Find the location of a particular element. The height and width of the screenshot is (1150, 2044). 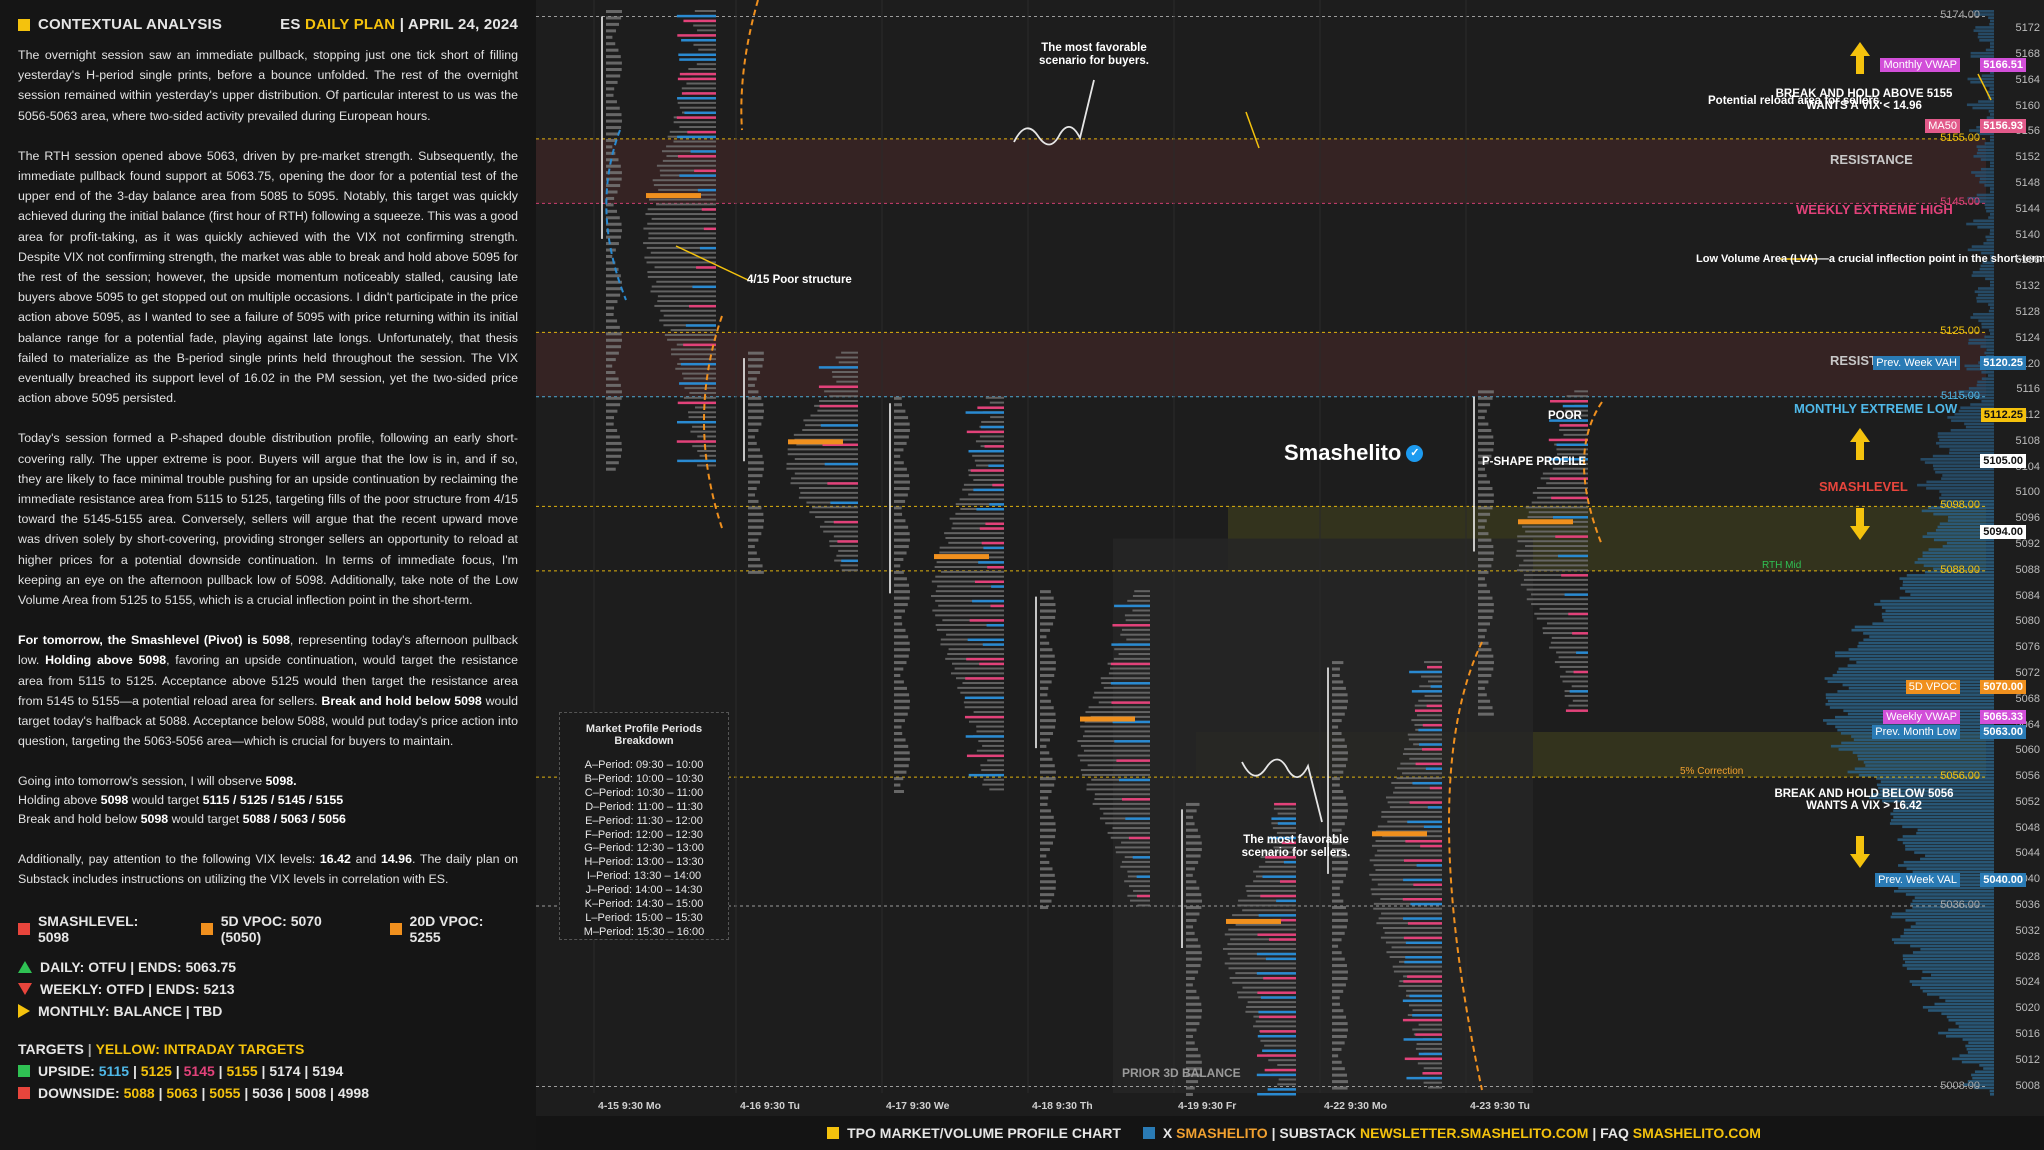

level-price-label: 5036.00 is located at coordinates (1960, 905).